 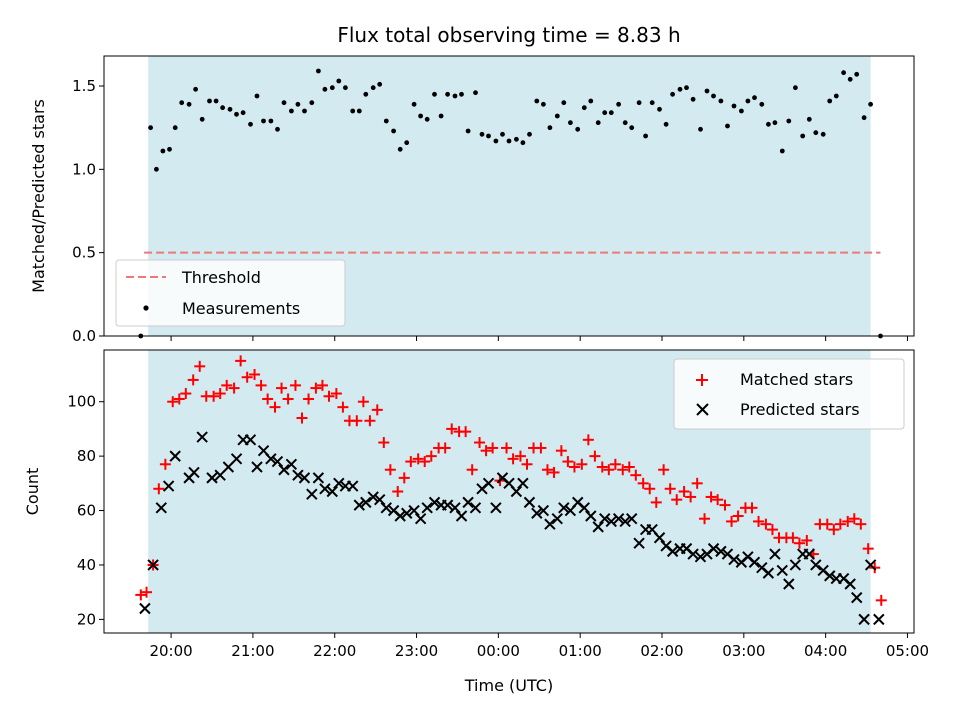 I want to click on x-tick-label: 02:00, so click(x=661, y=651).